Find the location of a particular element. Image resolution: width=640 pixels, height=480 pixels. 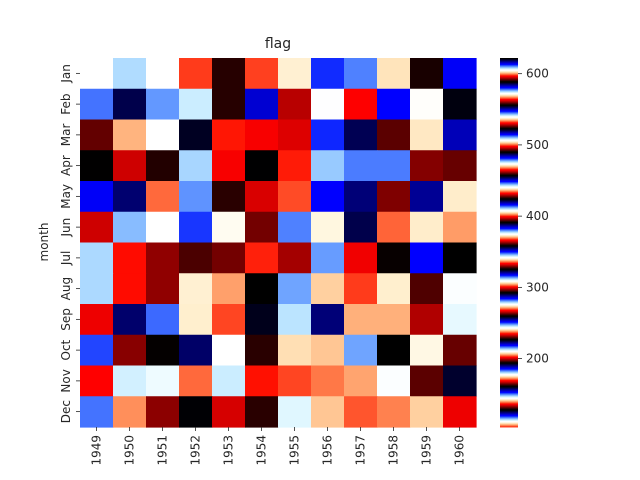

x-tick-label: 1949 is located at coordinates (97, 450).